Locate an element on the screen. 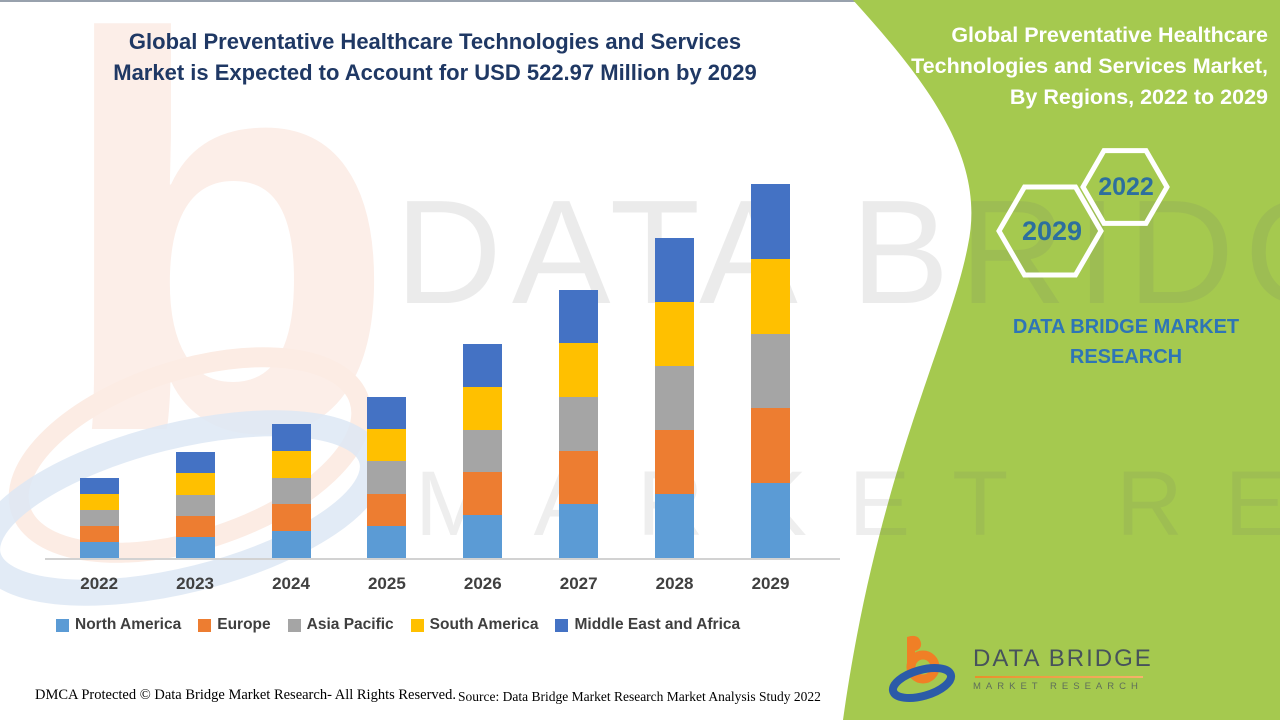 This screenshot has height=720, width=1280. bar-segment-2023-south-america is located at coordinates (195, 484).